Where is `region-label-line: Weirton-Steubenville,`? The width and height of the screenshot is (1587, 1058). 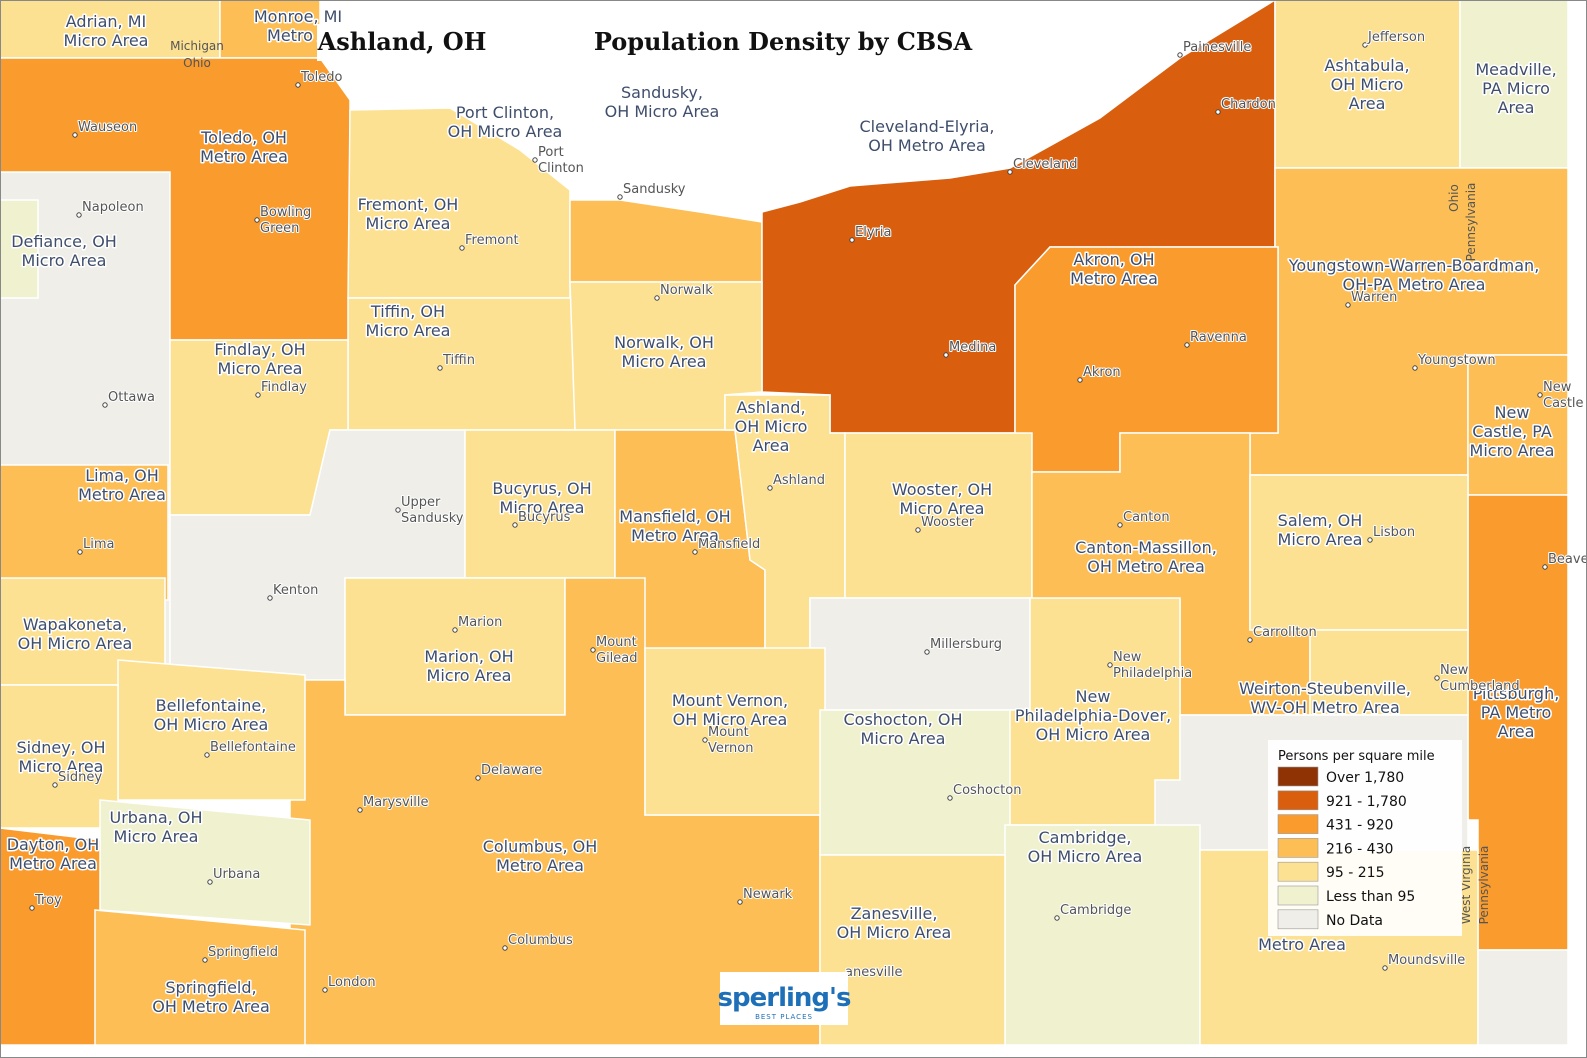
region-label-line: Weirton-Steubenville, is located at coordinates (1325, 688).